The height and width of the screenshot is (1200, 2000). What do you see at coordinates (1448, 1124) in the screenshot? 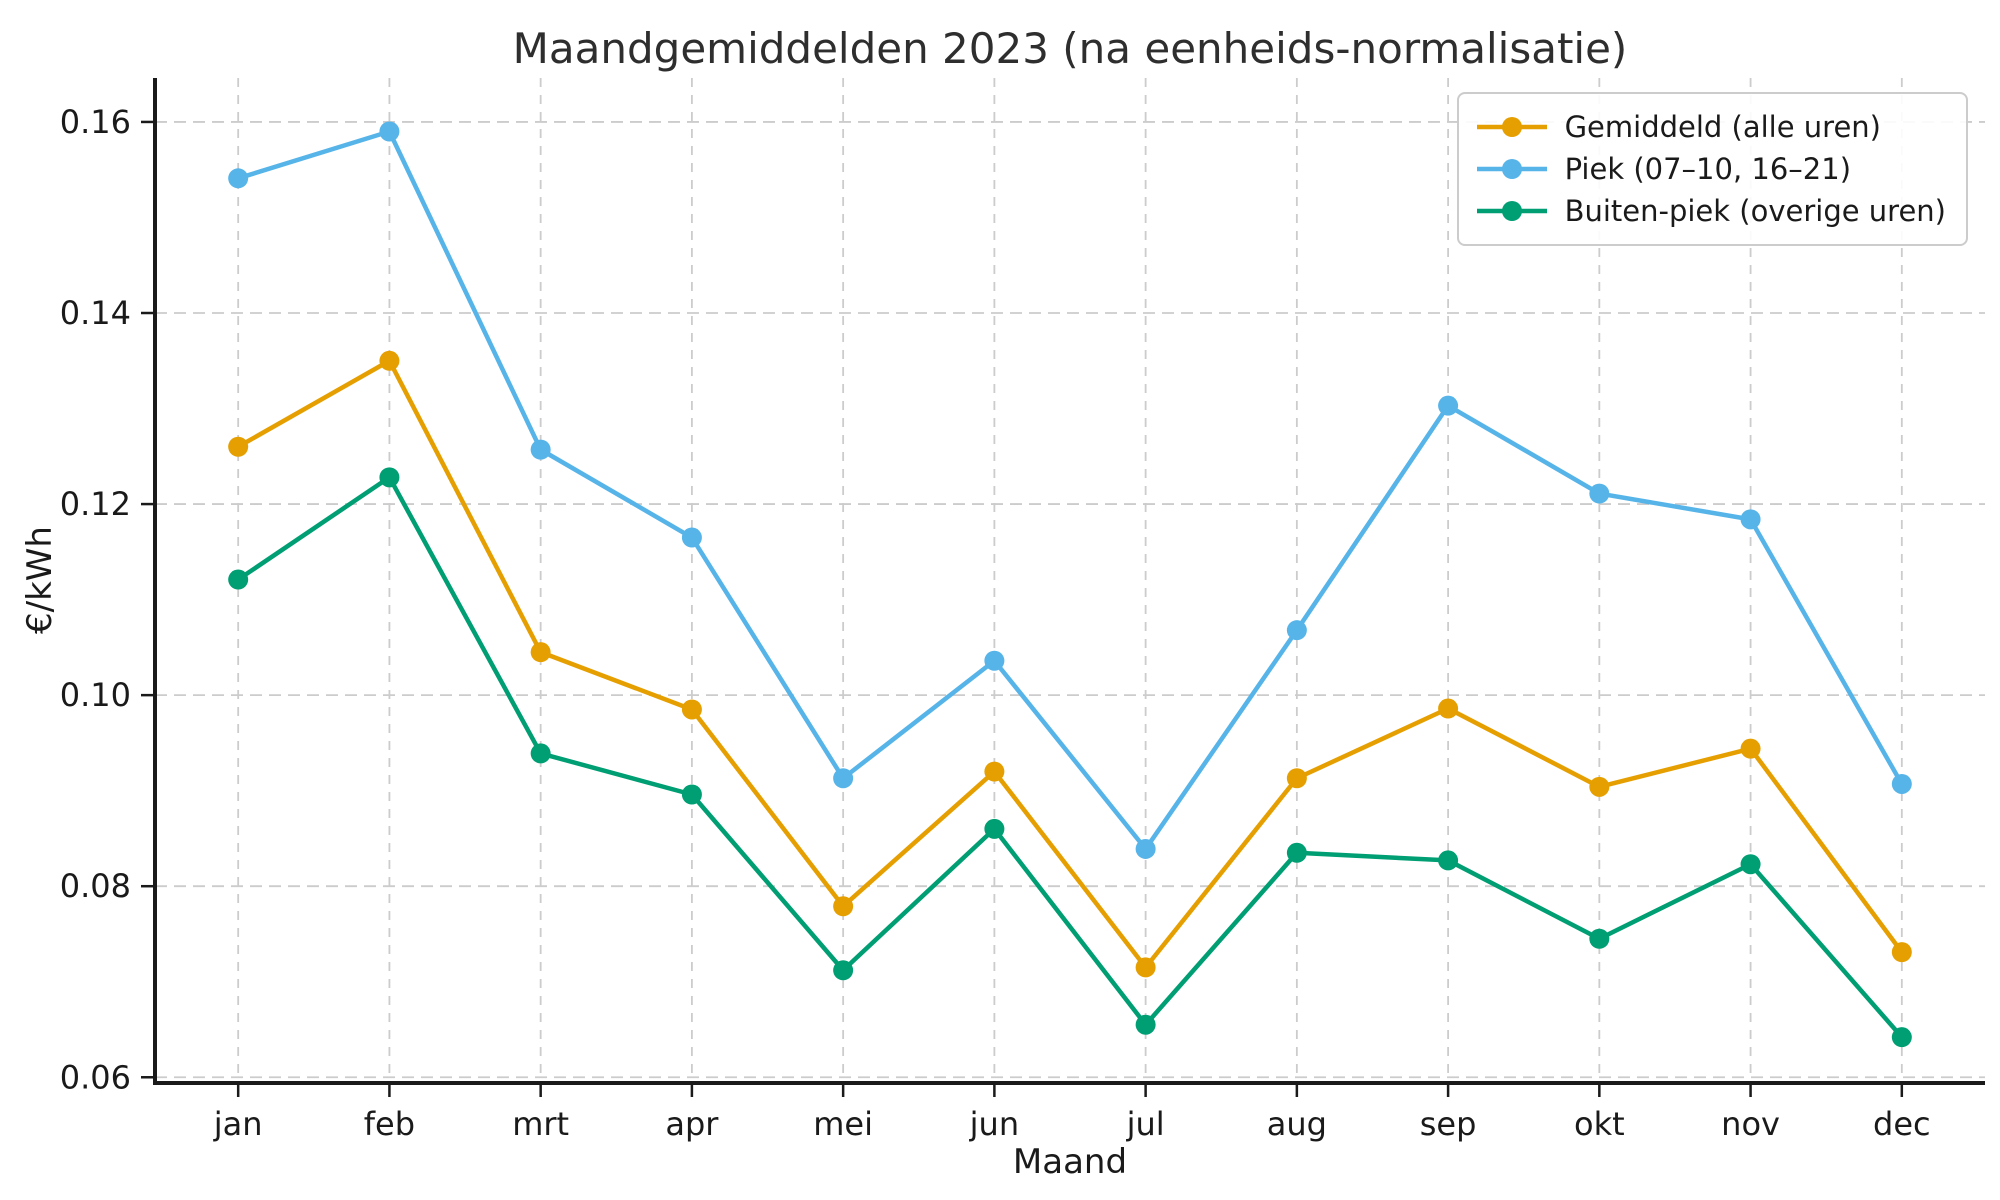
I see `x-tick-label: sep` at bounding box center [1448, 1124].